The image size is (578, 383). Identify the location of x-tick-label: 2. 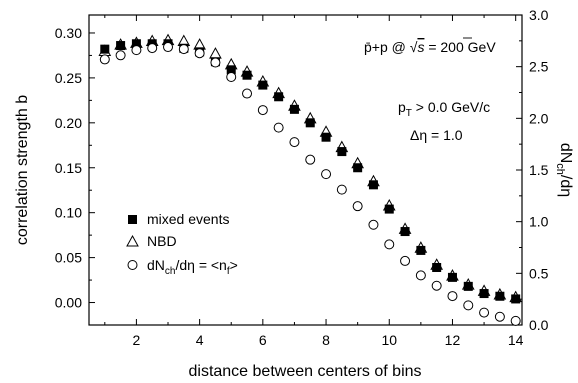
(137, 340).